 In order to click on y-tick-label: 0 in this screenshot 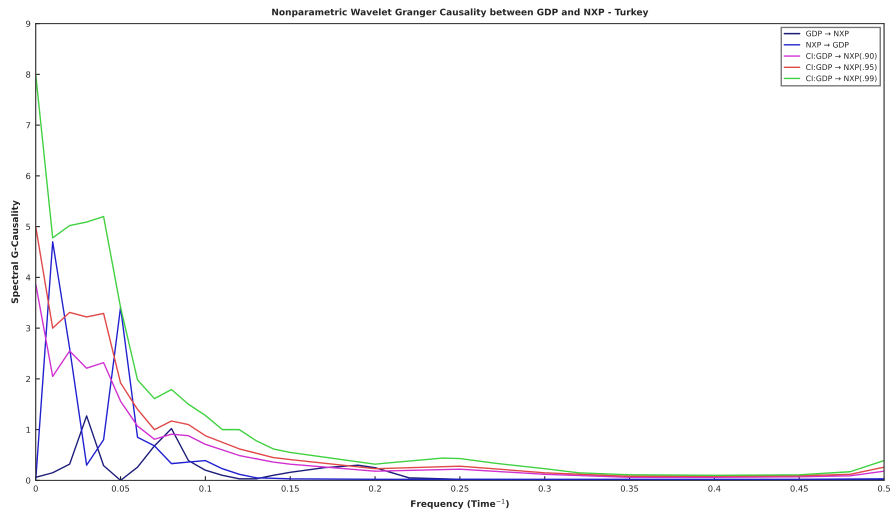, I will do `click(28, 480)`.